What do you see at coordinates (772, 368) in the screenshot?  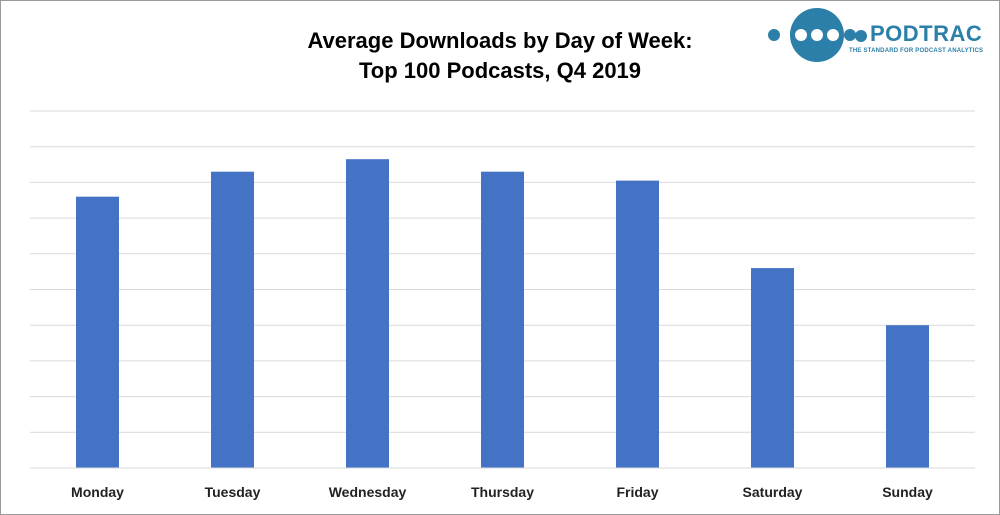 I see `bar-saturday` at bounding box center [772, 368].